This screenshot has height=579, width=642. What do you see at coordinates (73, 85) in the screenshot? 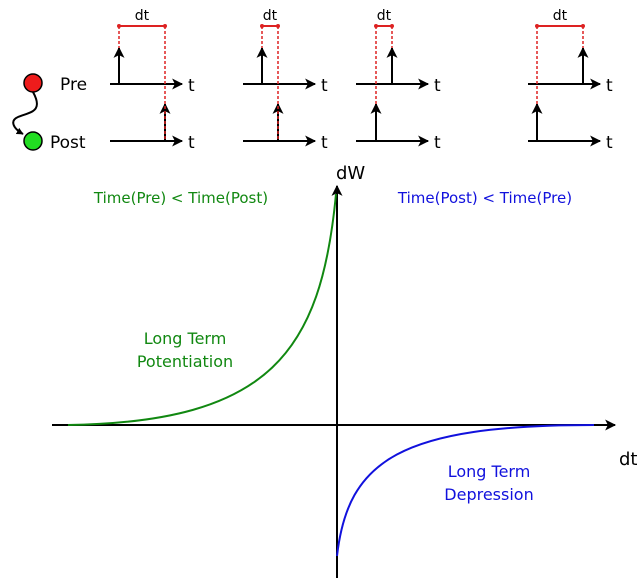
I see `pre-label: Pre` at bounding box center [73, 85].